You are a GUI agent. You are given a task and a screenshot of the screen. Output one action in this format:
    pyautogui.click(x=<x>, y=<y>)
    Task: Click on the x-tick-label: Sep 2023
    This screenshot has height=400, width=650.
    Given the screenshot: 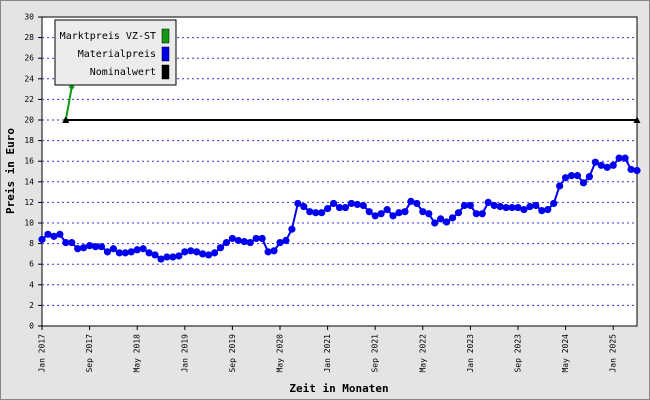 What is the action you would take?
    pyautogui.click(x=518, y=353)
    